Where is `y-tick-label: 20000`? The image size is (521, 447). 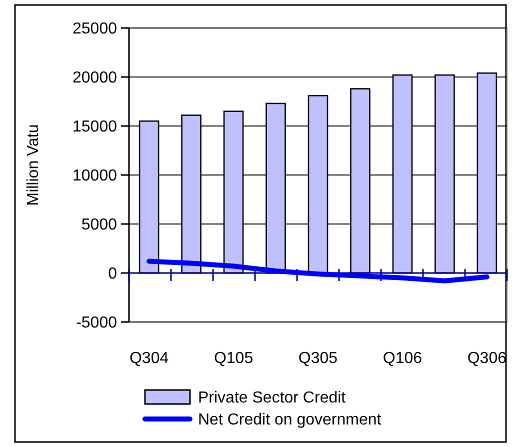
y-tick-label: 20000 is located at coordinates (95, 78).